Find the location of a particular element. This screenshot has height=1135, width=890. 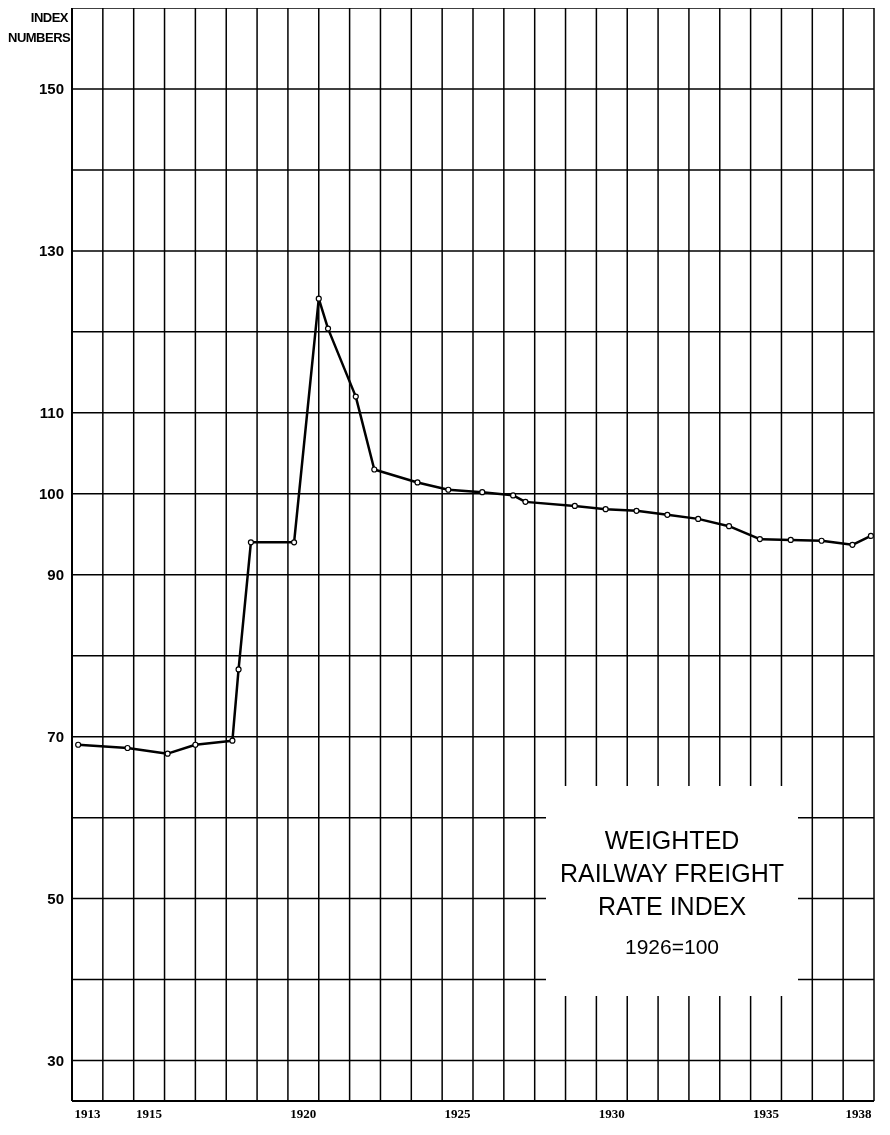

x-tick-label: 1935 is located at coordinates (766, 1114).